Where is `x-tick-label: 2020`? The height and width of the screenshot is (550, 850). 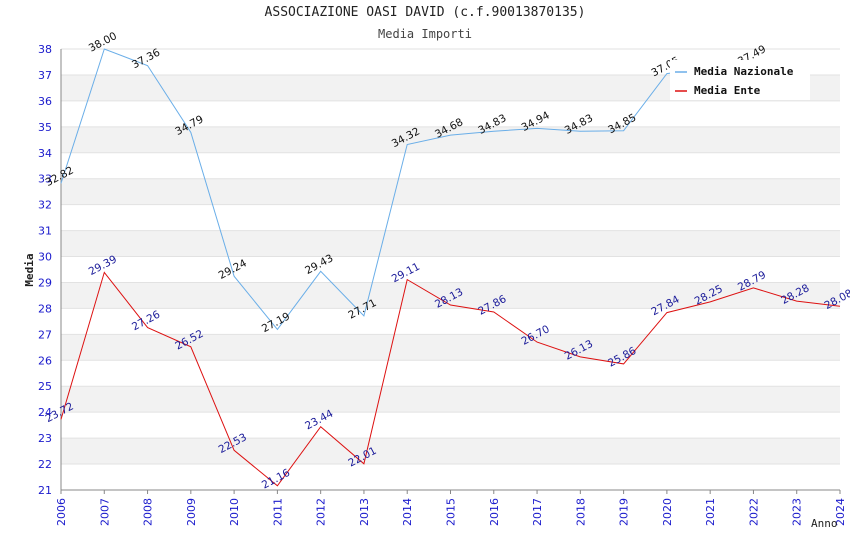 x-tick-label: 2020 is located at coordinates (667, 512).